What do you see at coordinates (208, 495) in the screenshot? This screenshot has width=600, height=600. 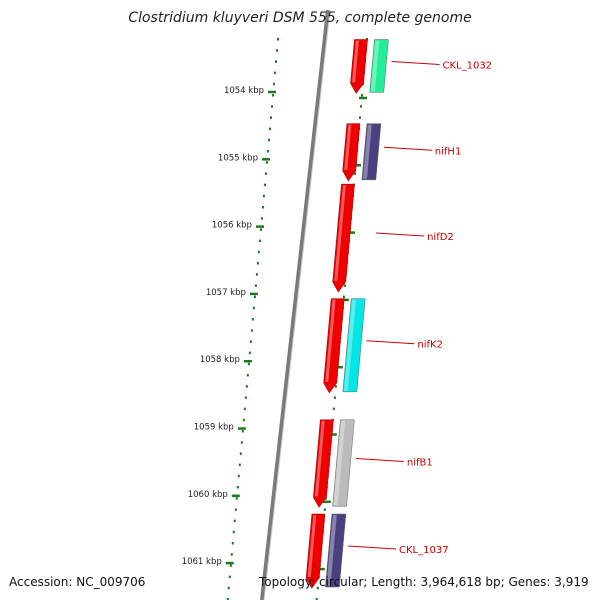 I see `tick-label: 1060 kbp` at bounding box center [208, 495].